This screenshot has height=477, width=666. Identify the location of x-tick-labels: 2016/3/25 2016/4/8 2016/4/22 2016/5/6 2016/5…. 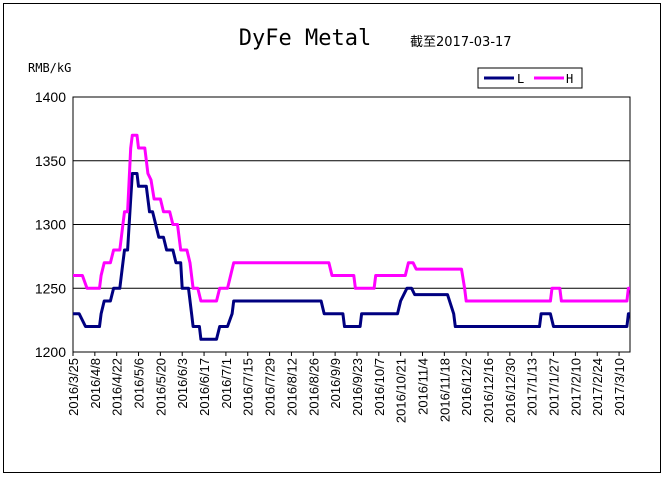
(346, 387).